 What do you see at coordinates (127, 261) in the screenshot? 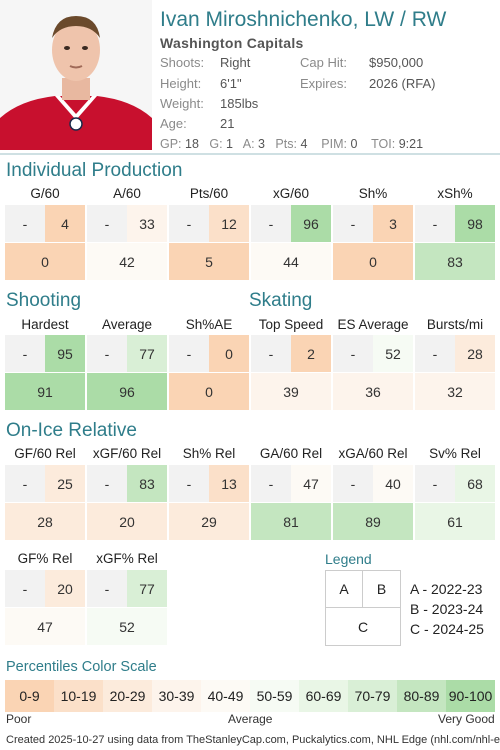
I see `metric-a60-c: 42` at bounding box center [127, 261].